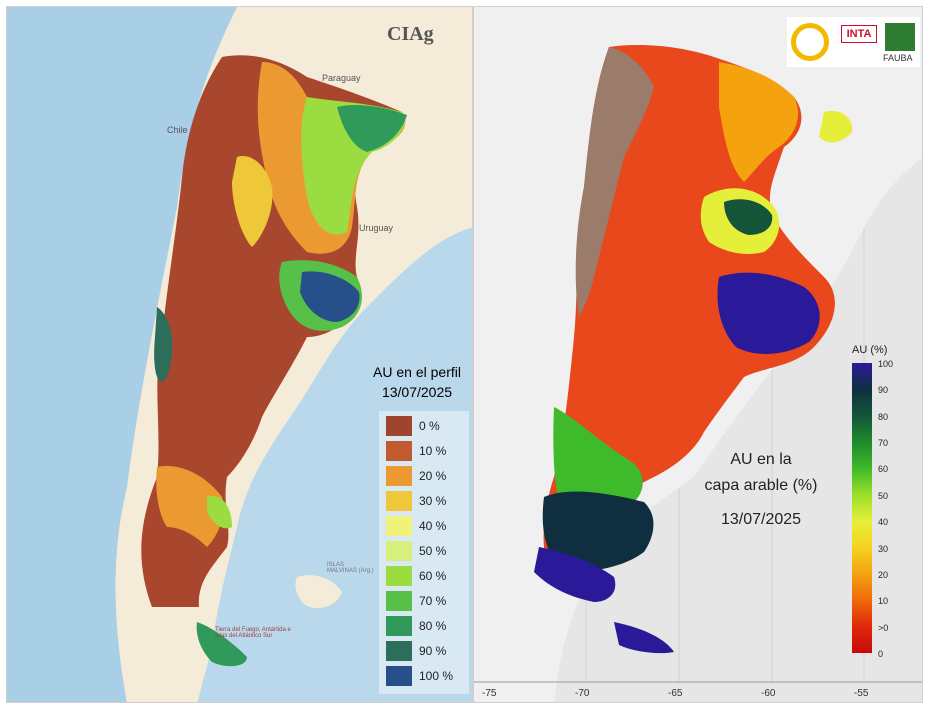  What do you see at coordinates (870, 350) in the screenshot?
I see `colorbar-title: AU (%)` at bounding box center [870, 350].